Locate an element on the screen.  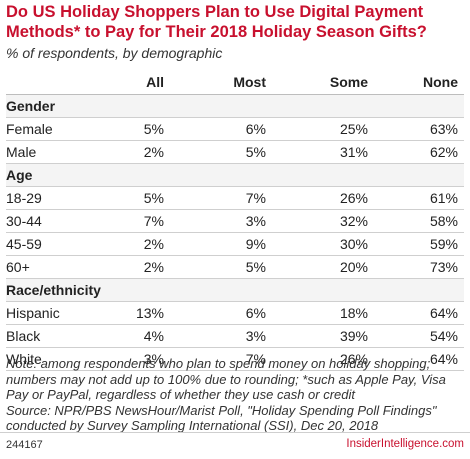
table-row: Black 4% 3% 39% 54% is located at coordinates (235, 336).